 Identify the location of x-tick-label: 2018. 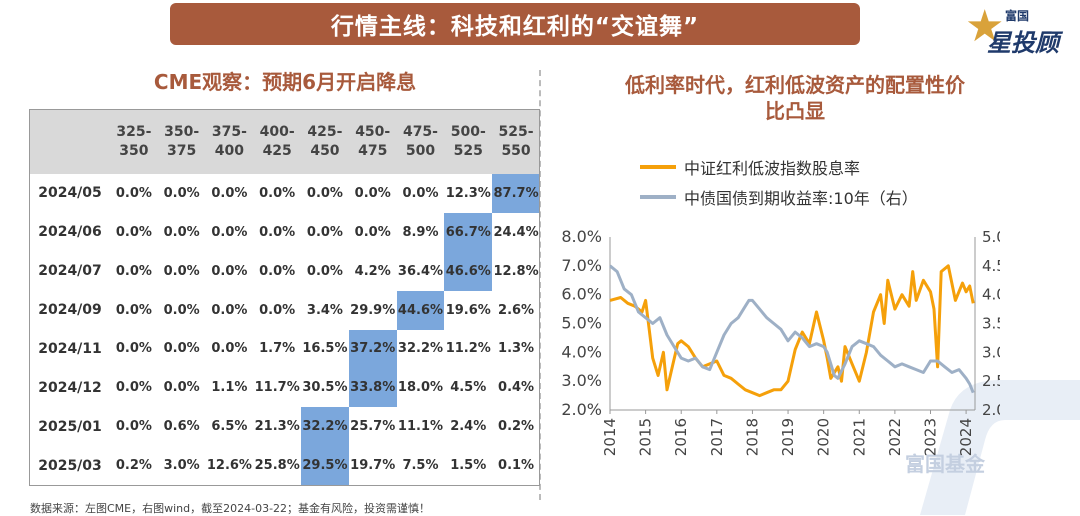
(752, 437).